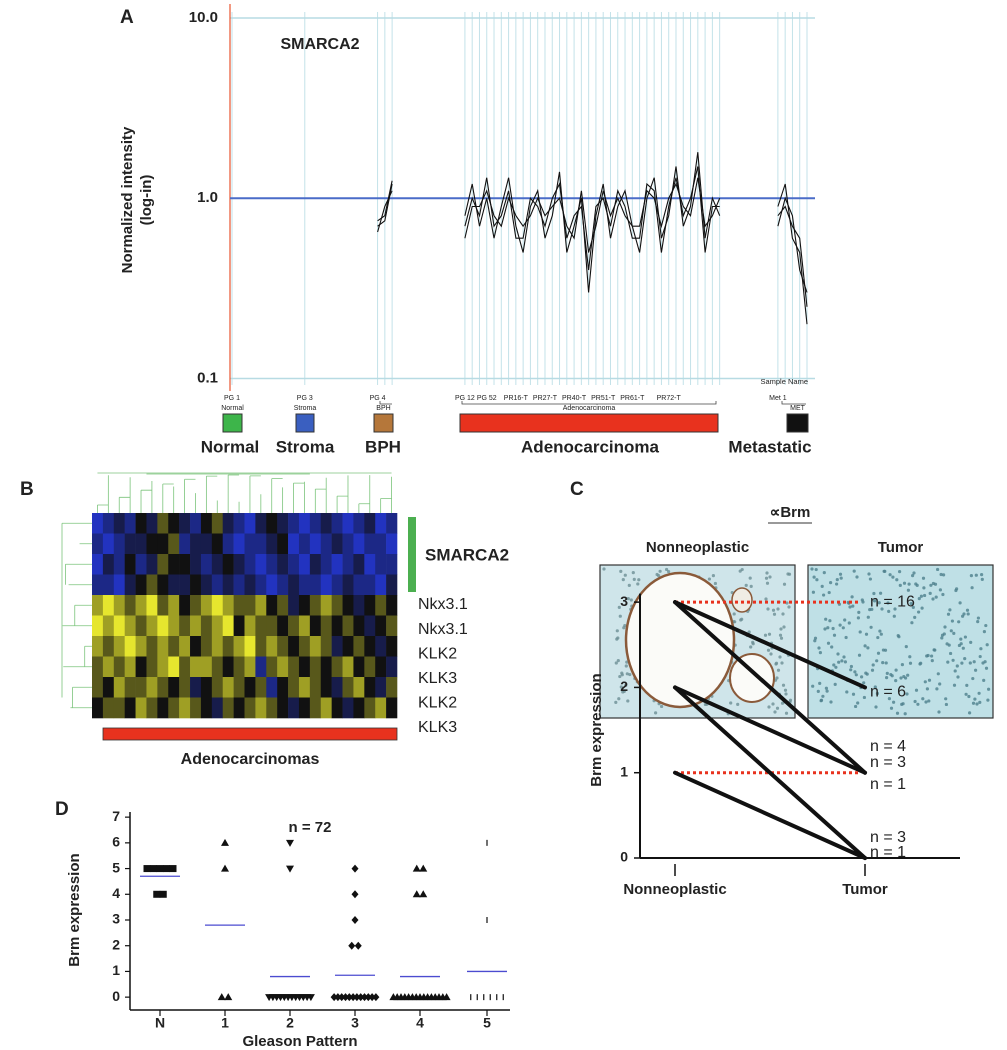  What do you see at coordinates (116, 816) in the screenshot?
I see `y-tick-label: 7` at bounding box center [116, 816].